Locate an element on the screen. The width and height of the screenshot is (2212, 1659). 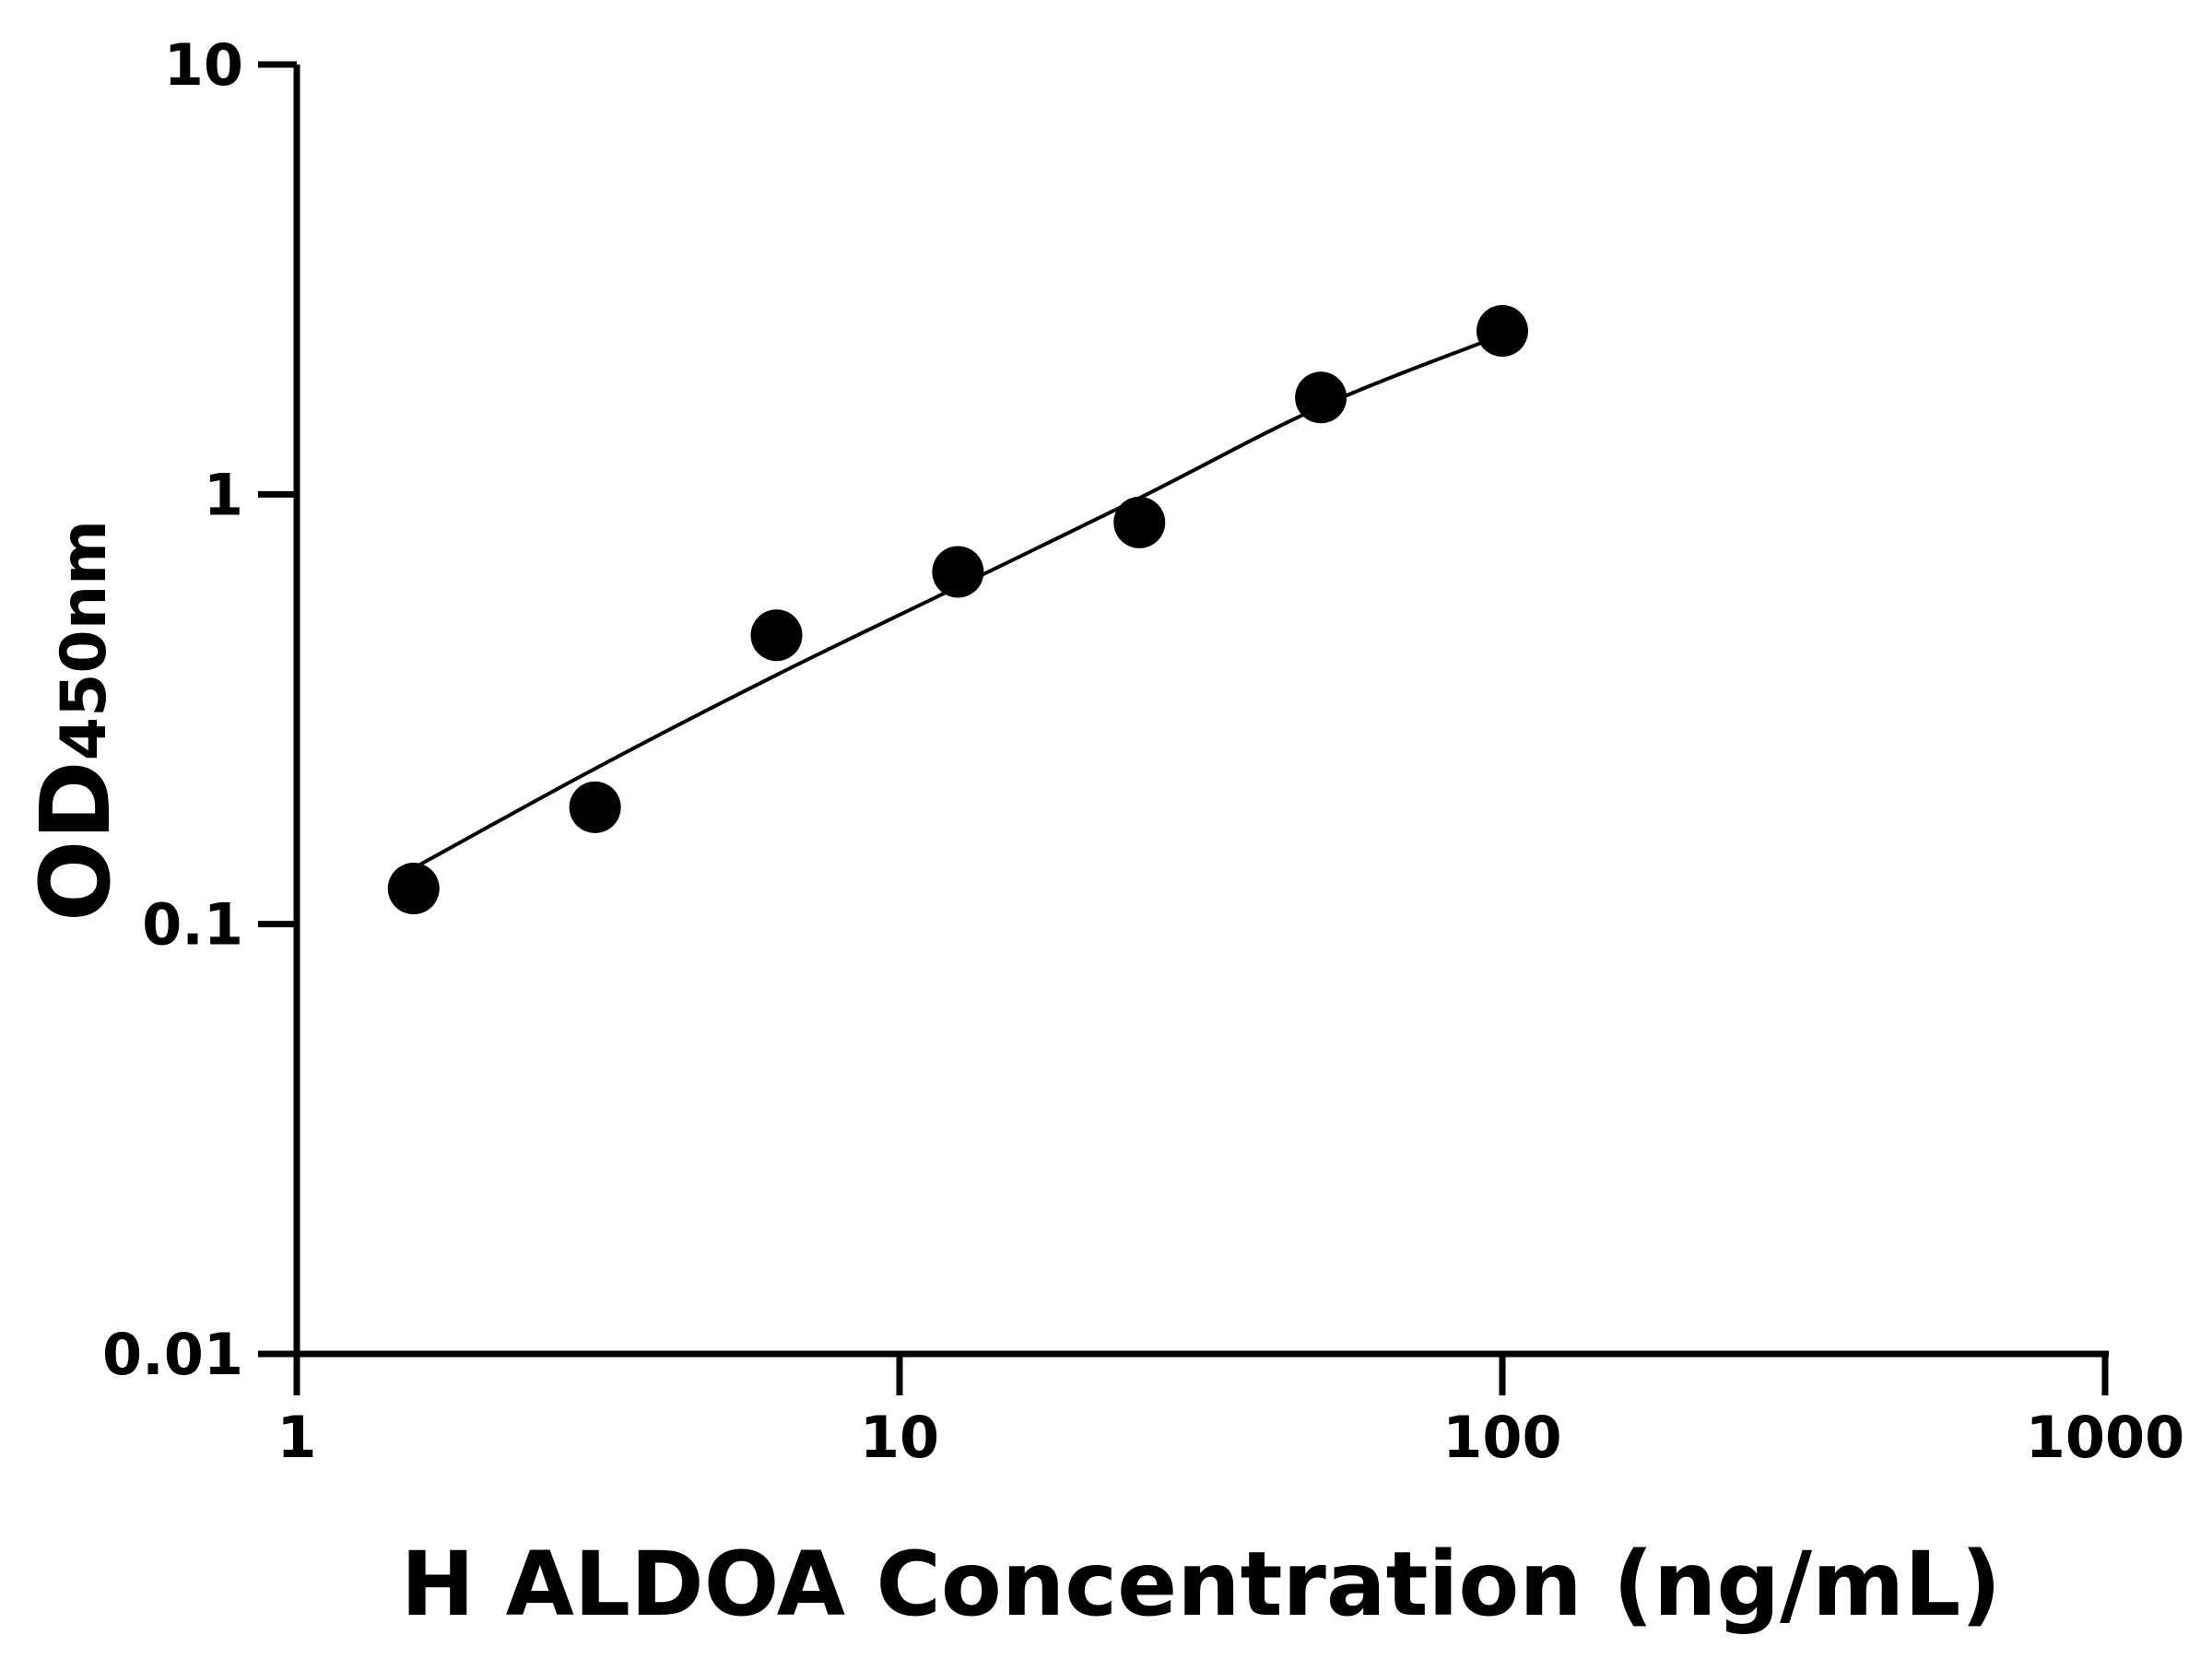
y-tick-label: 10 is located at coordinates (203, 65).